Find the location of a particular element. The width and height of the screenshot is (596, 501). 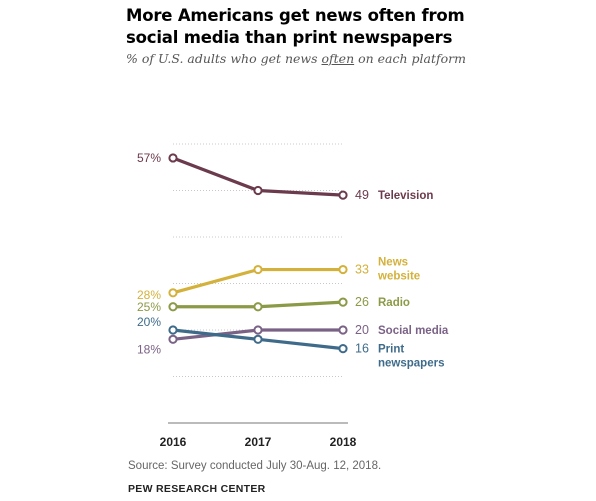

point-news-website-2018 is located at coordinates (343, 269).